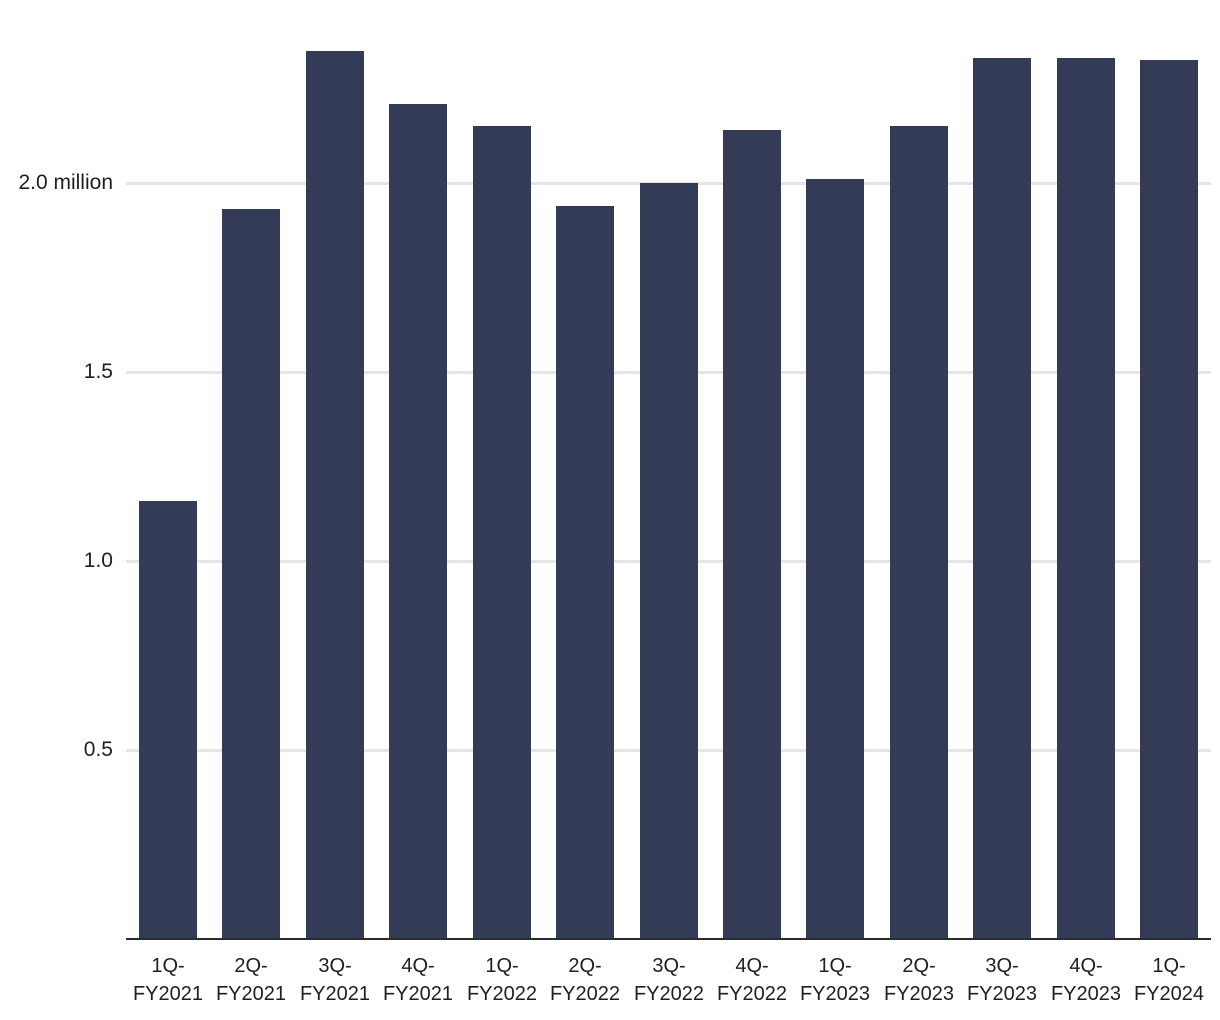 The height and width of the screenshot is (1020, 1220). Describe the element at coordinates (669, 980) in the screenshot. I see `x-tick-label-3q-fy2022: 3Q- FY2022` at that location.